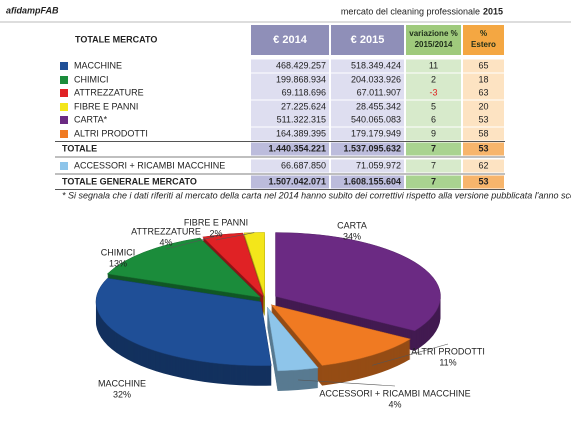  I want to click on row-label: ATTREZZATURE, so click(109, 92).